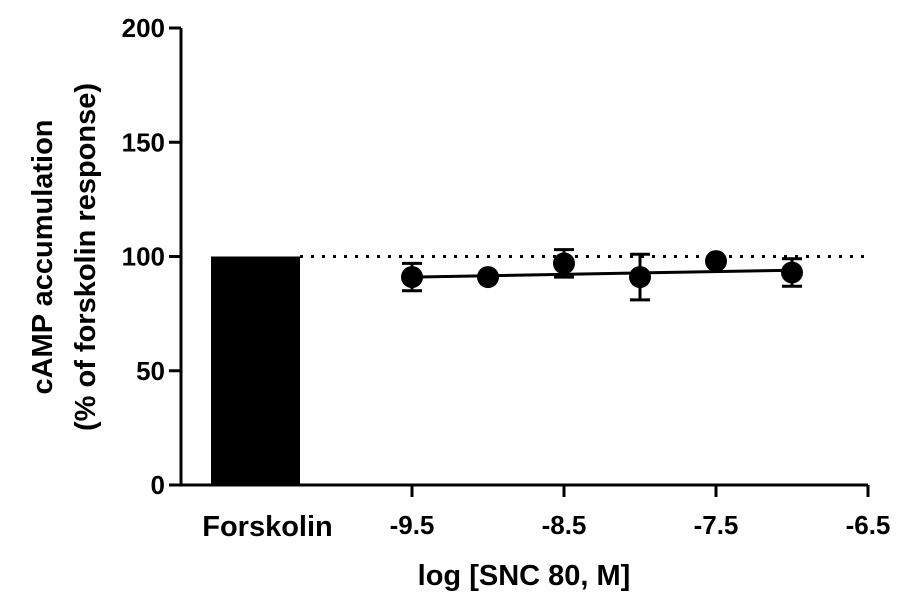  What do you see at coordinates (267, 527) in the screenshot?
I see `forskolin-tick-label: Forskolin` at bounding box center [267, 527].